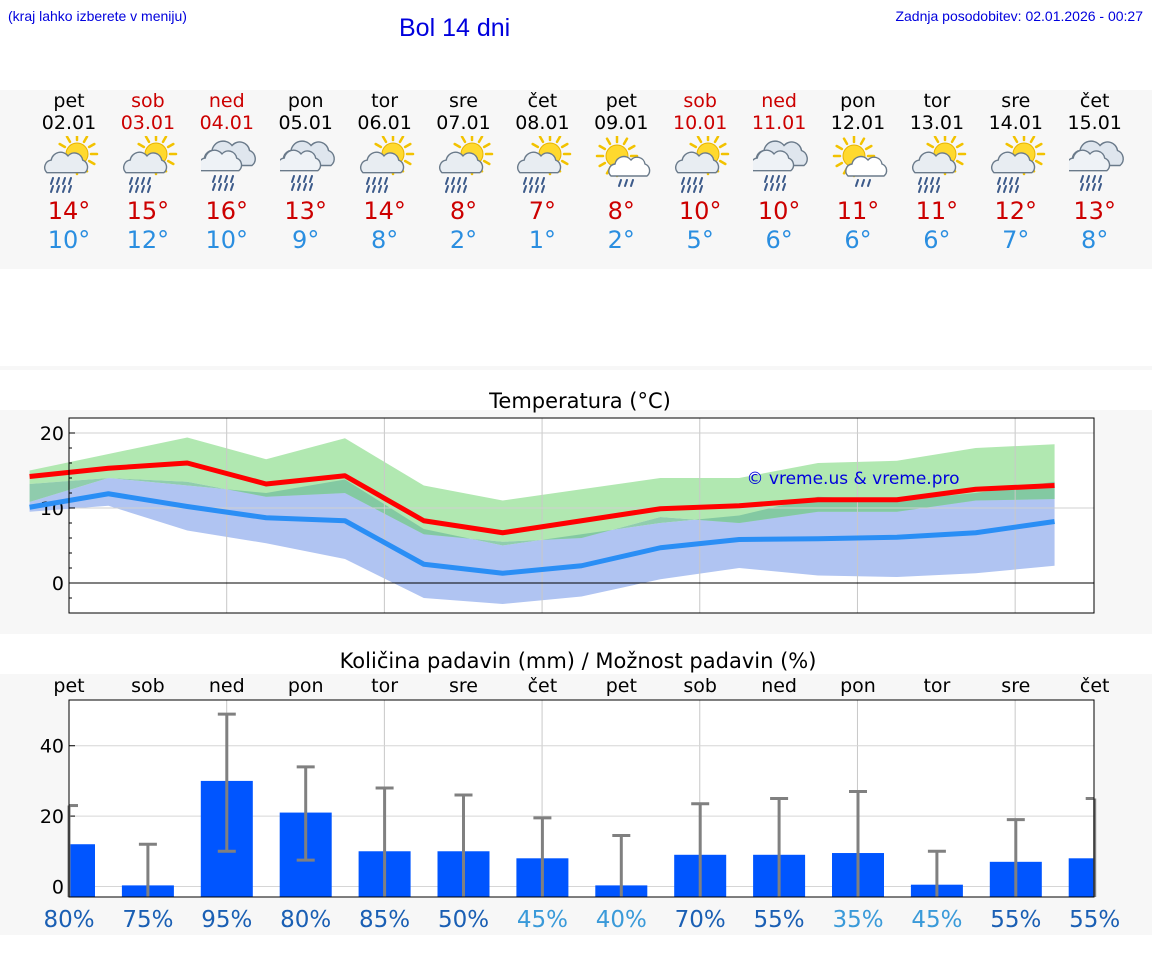  I want to click on precipitation-day-label: čet, so click(1095, 686).